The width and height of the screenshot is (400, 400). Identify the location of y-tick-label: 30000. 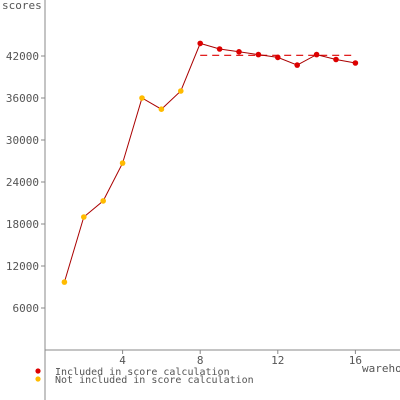
(22, 140).